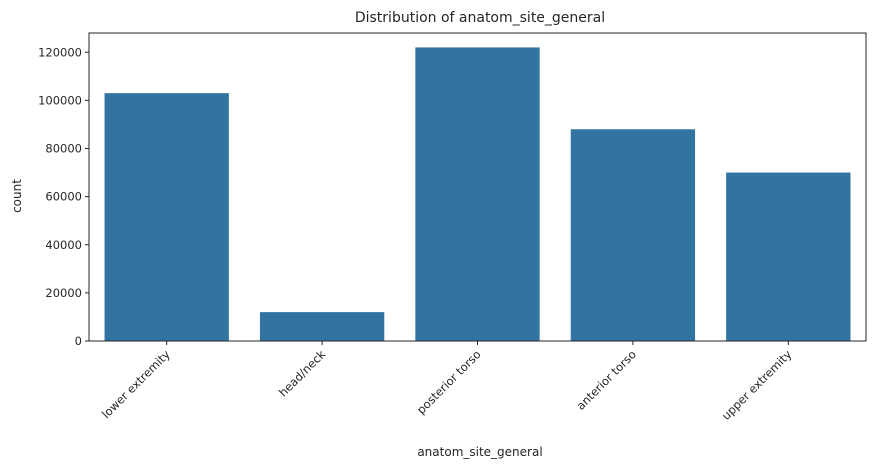 The image size is (876, 469). Describe the element at coordinates (480, 18) in the screenshot. I see `chart-title: Distribution of anatom_site_general` at that location.